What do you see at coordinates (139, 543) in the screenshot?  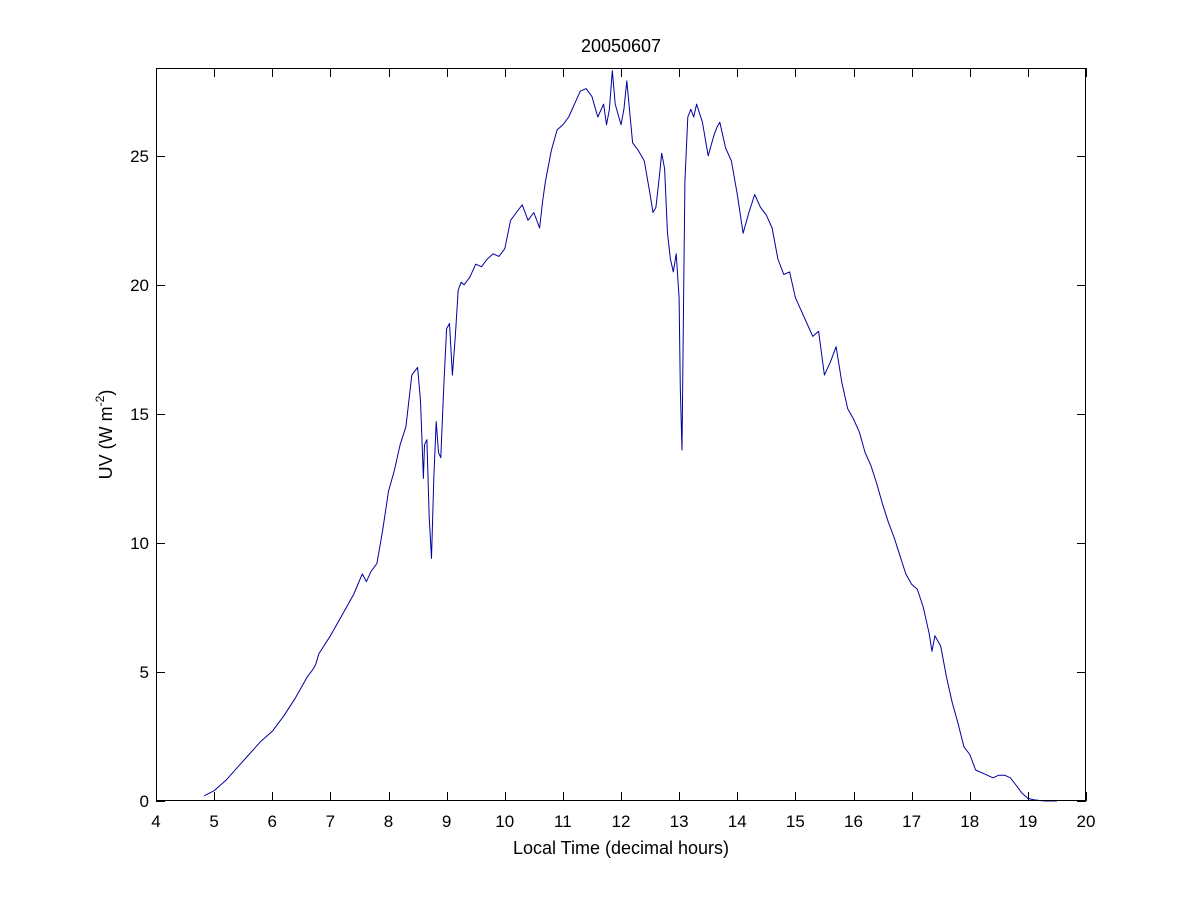 I see `y-tick-label: 10` at bounding box center [139, 543].